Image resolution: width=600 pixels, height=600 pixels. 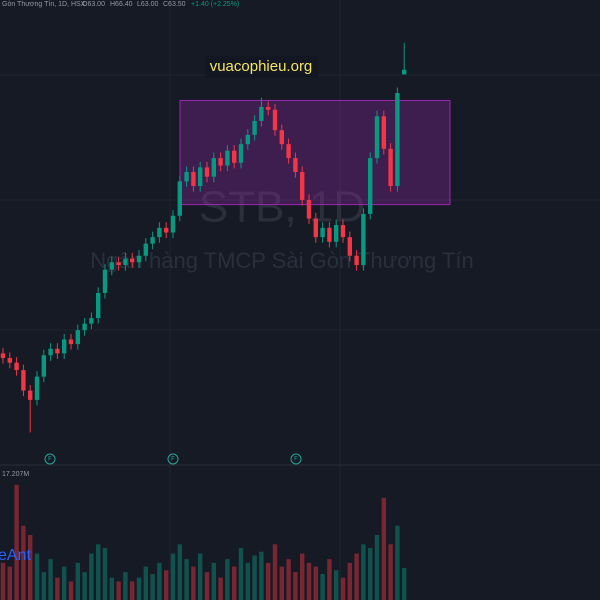 I want to click on ohlc-close: C63.50, so click(x=174, y=4).